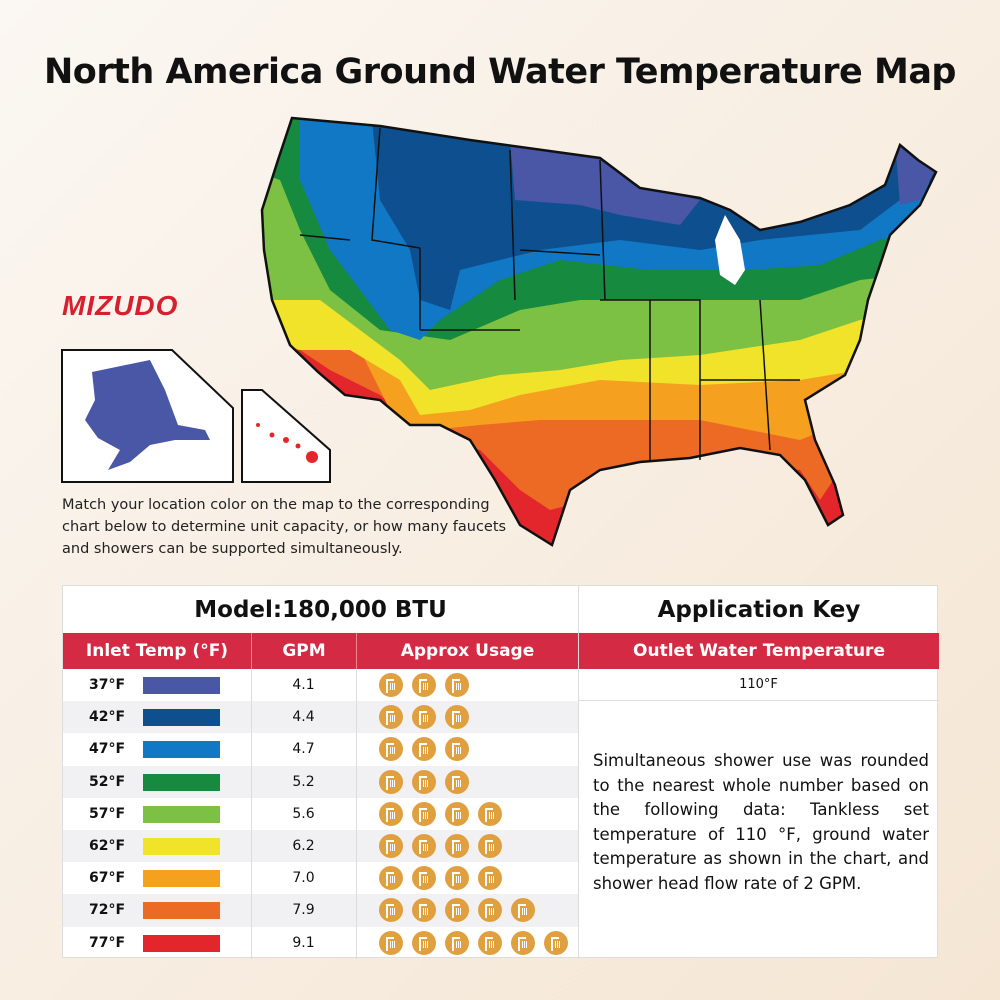 This screenshot has width=1000, height=1000. Describe the element at coordinates (467, 651) in the screenshot. I see `usage-header: Approx Usage` at that location.